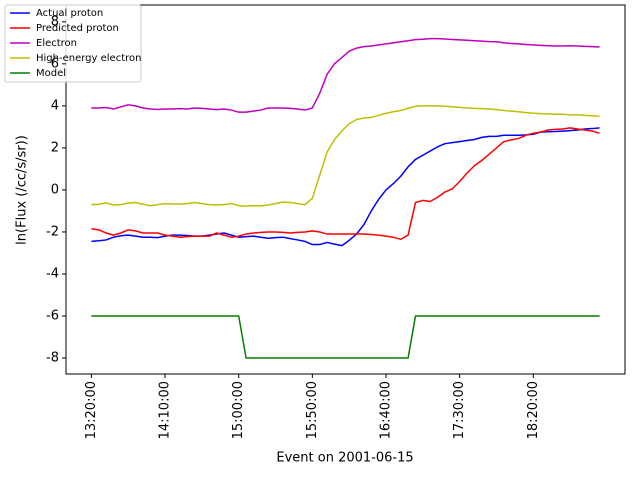 This screenshot has height=480, width=640. Describe the element at coordinates (88, 58) in the screenshot. I see `legend-label: High-energy electron` at that location.